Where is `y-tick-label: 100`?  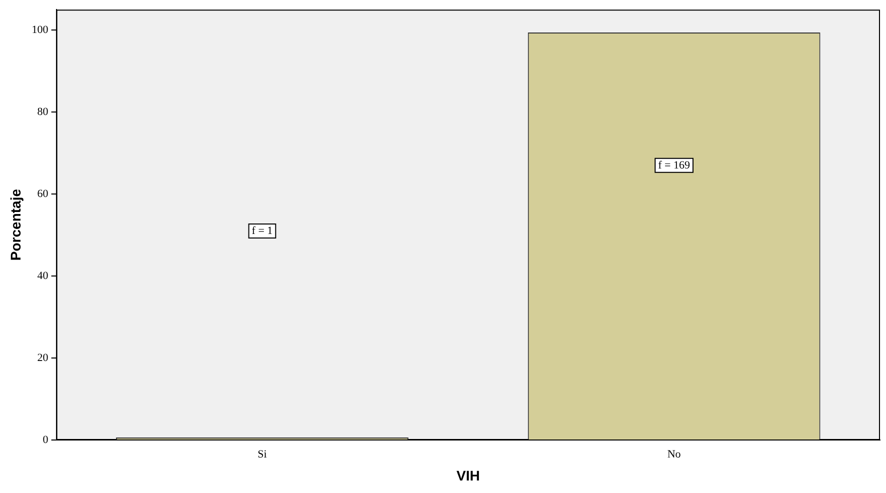 y-tick-label: 100 is located at coordinates (40, 30).